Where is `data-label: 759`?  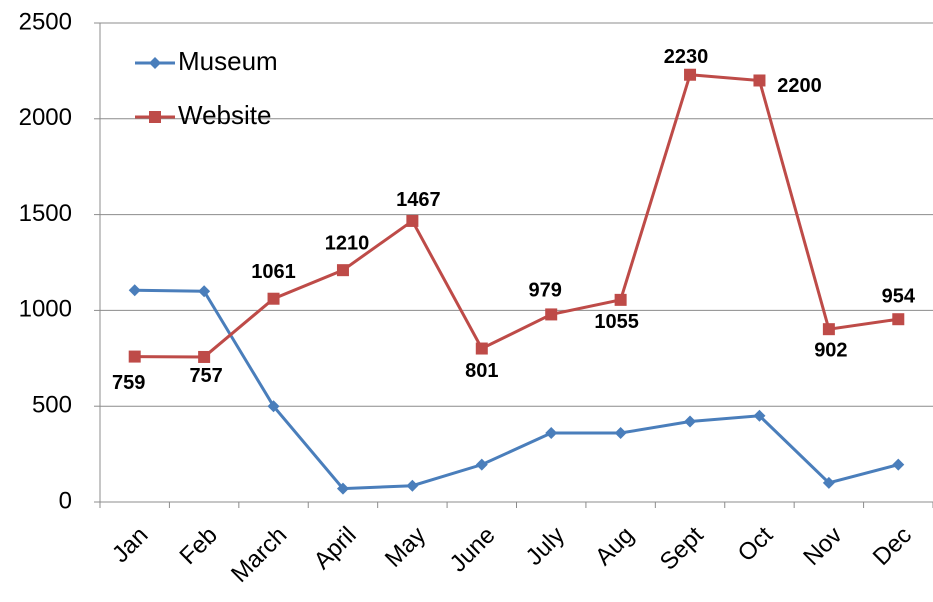
data-label: 759 is located at coordinates (128, 383).